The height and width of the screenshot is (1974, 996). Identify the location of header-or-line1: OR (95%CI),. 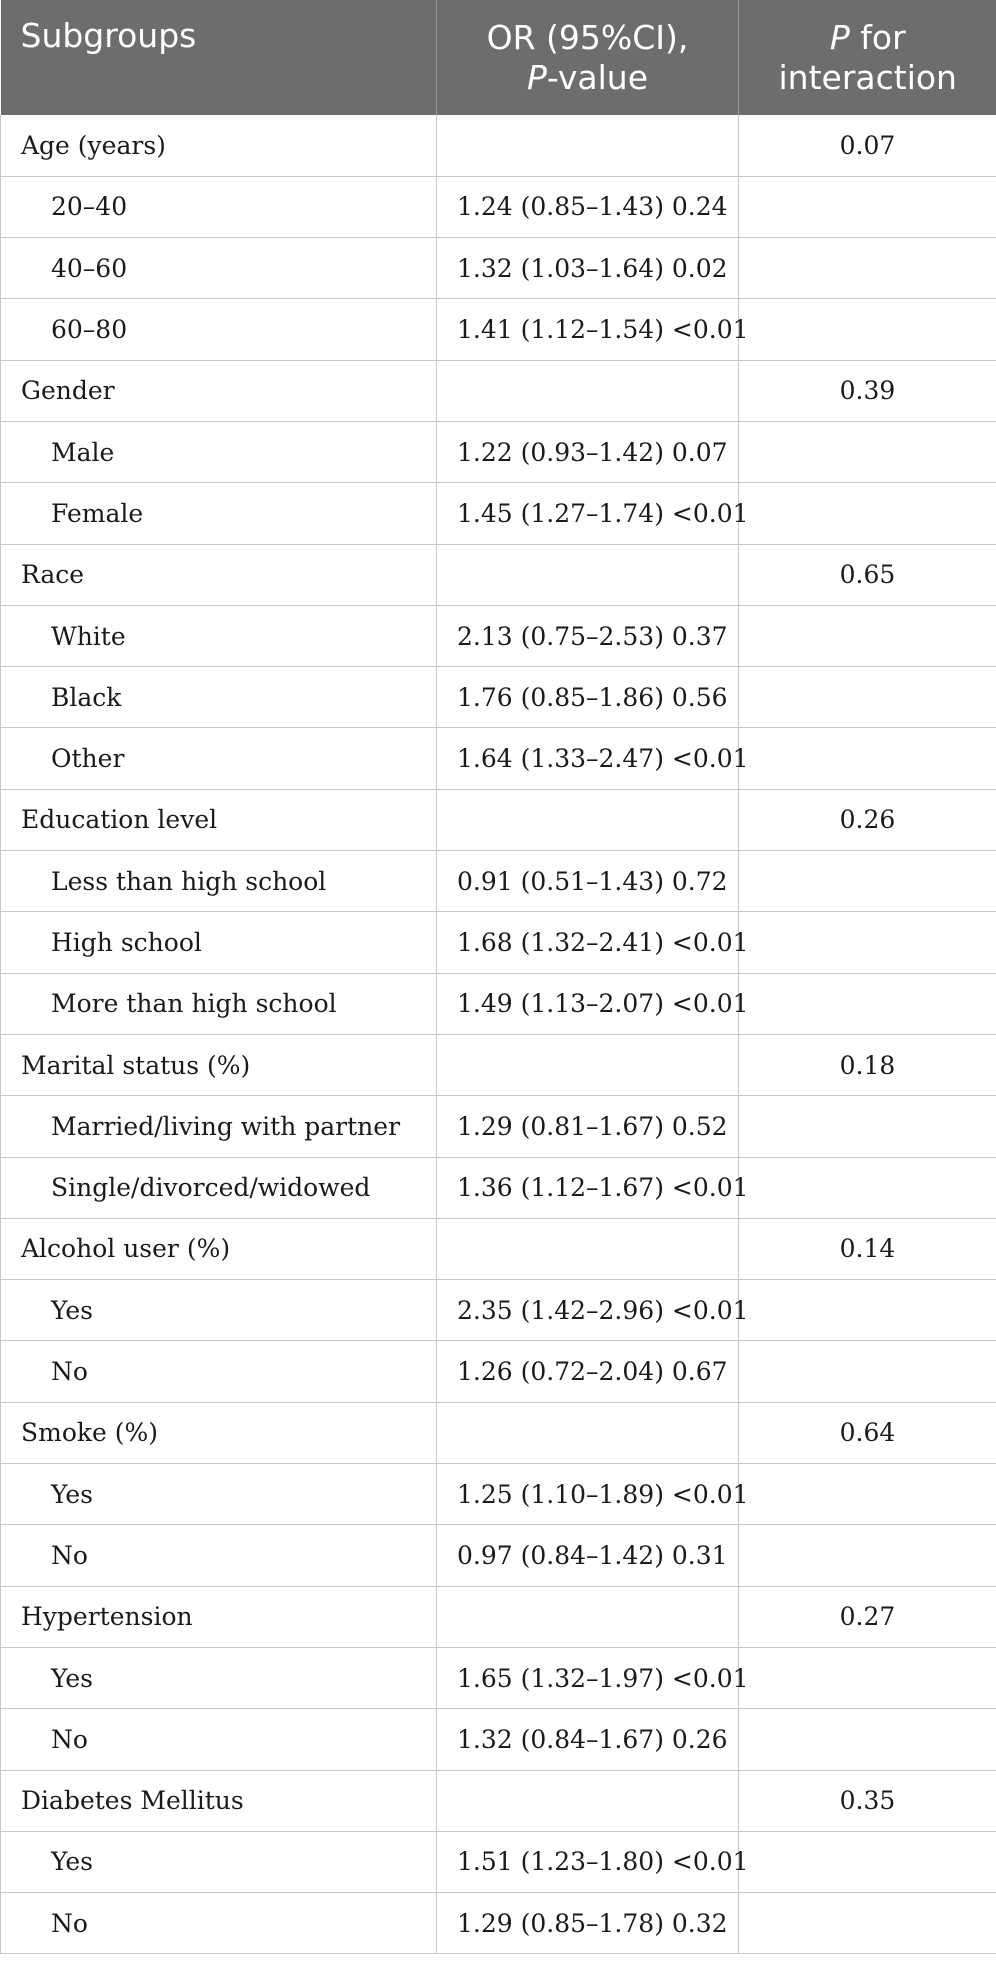
(587, 37).